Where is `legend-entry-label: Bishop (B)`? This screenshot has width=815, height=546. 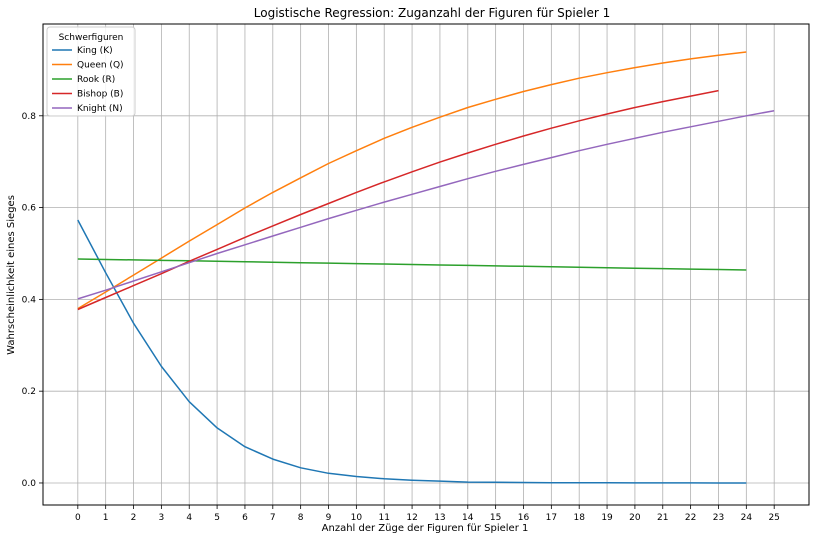 legend-entry-label: Bishop (B) is located at coordinates (100, 95).